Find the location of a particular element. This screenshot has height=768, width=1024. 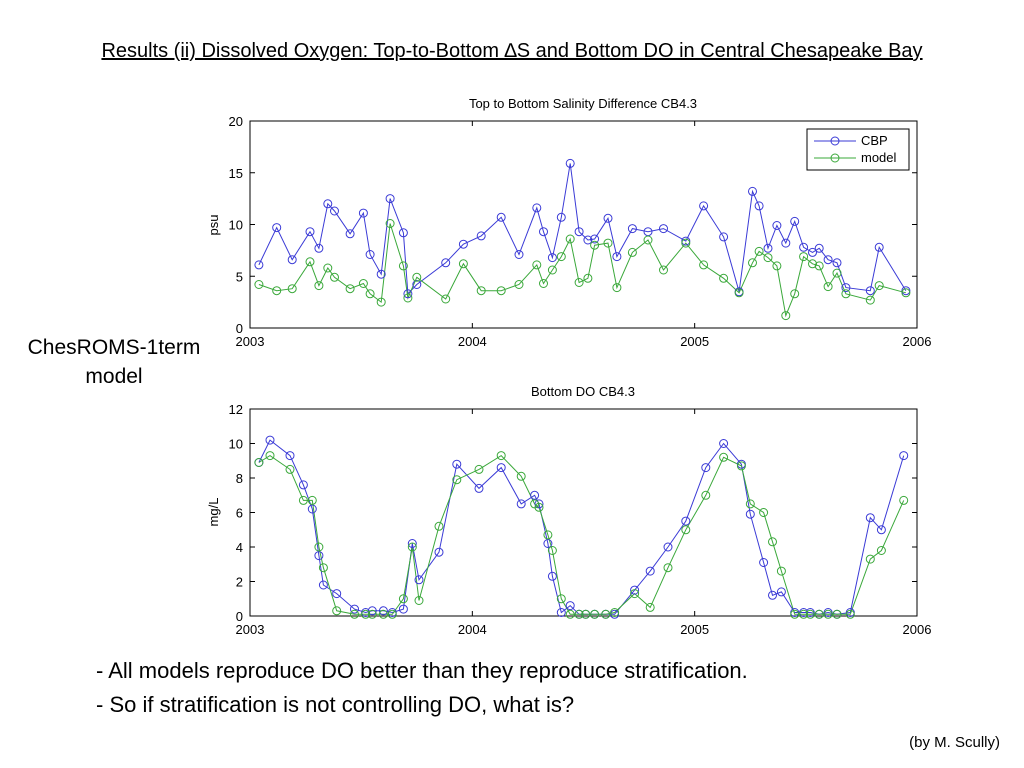

y-tick-label: 20 is located at coordinates (236, 121).